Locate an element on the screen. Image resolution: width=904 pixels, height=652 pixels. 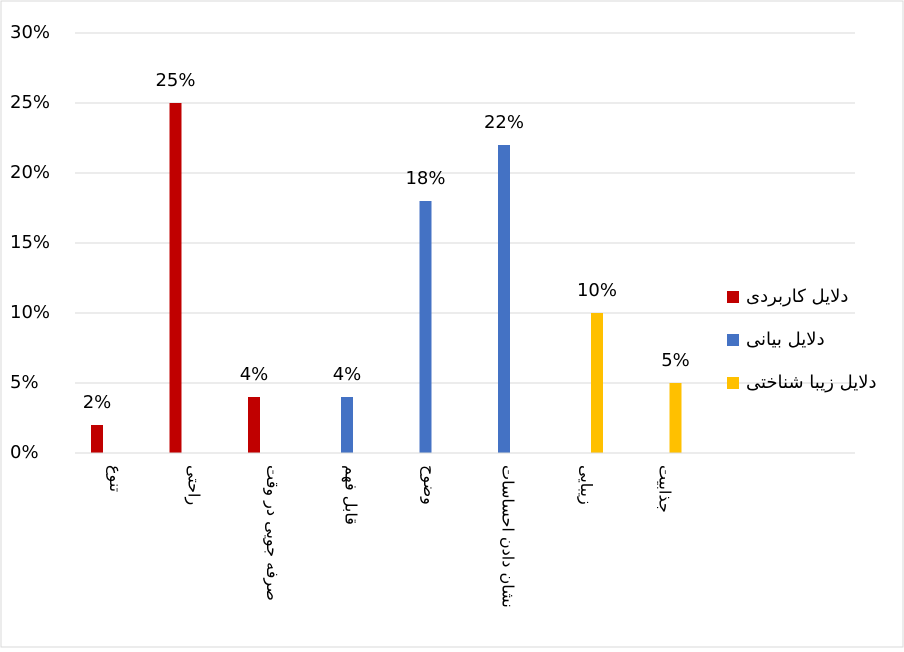
y-tick-label: 30% is located at coordinates (30, 32).